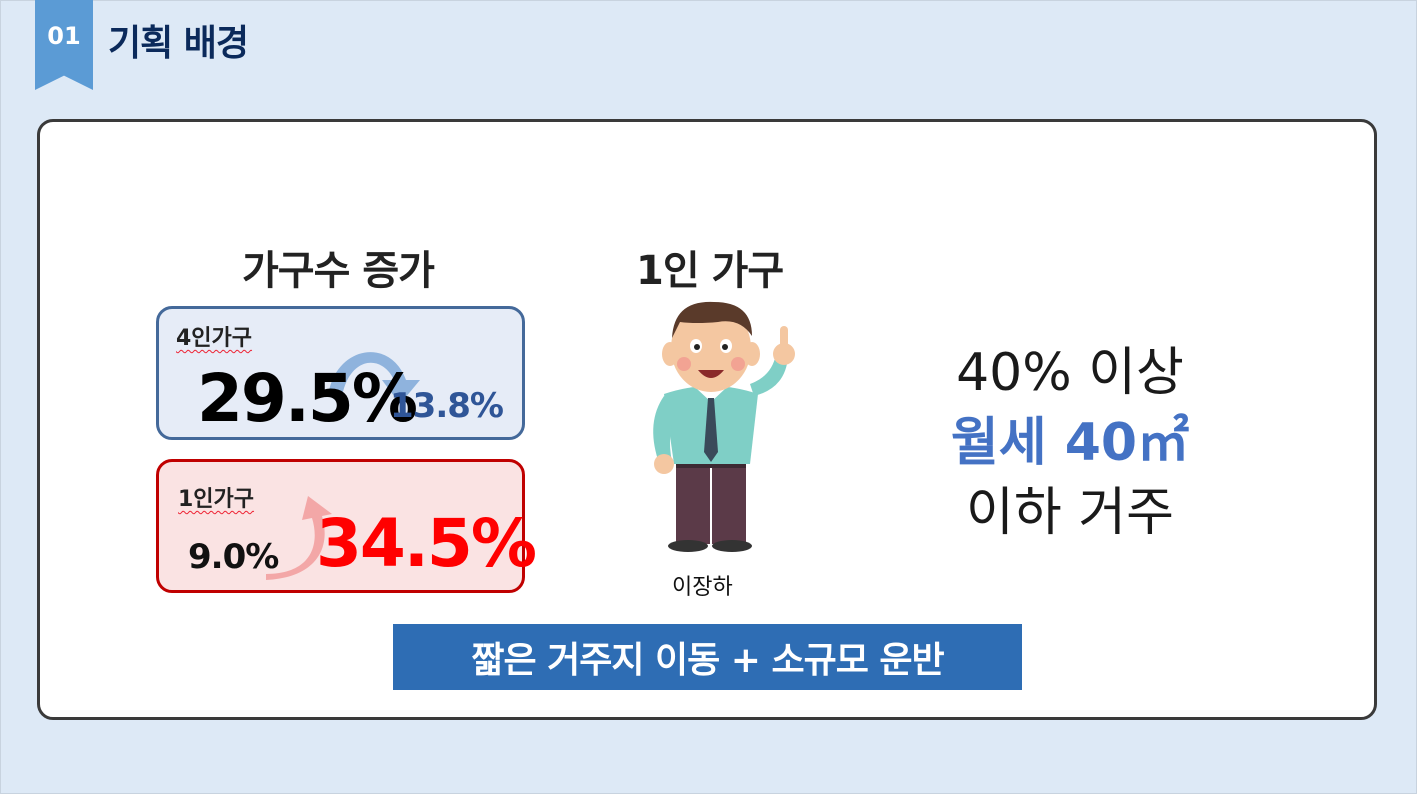  I want to click on four-person-to-value: 13.8%, so click(447, 406).